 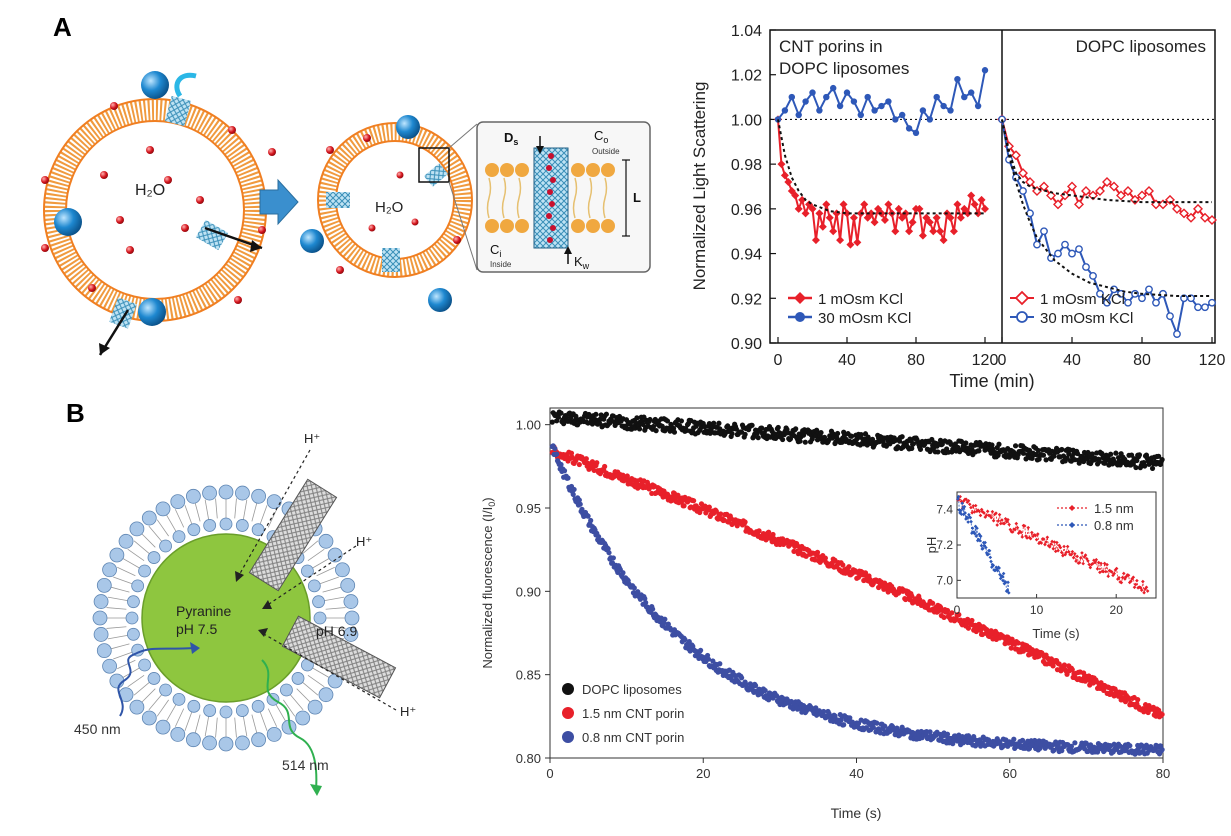 What do you see at coordinates (746, 344) in the screenshot?
I see `y-tick-label: 0.90` at bounding box center [746, 344].